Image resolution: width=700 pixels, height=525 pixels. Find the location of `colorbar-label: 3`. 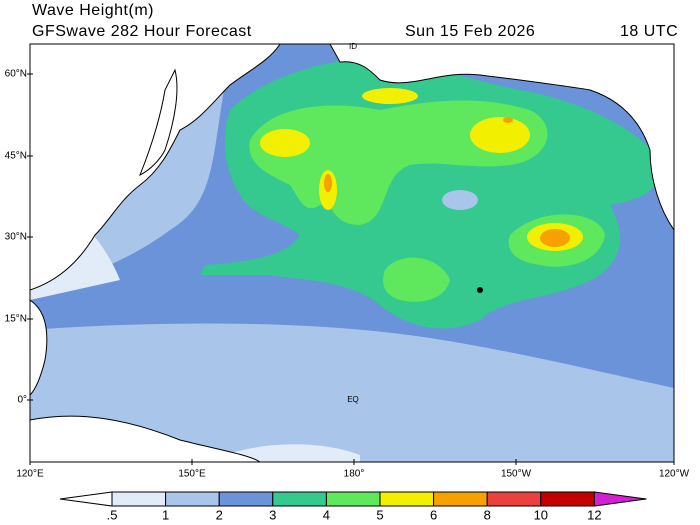

colorbar-label: 3 is located at coordinates (272, 514).